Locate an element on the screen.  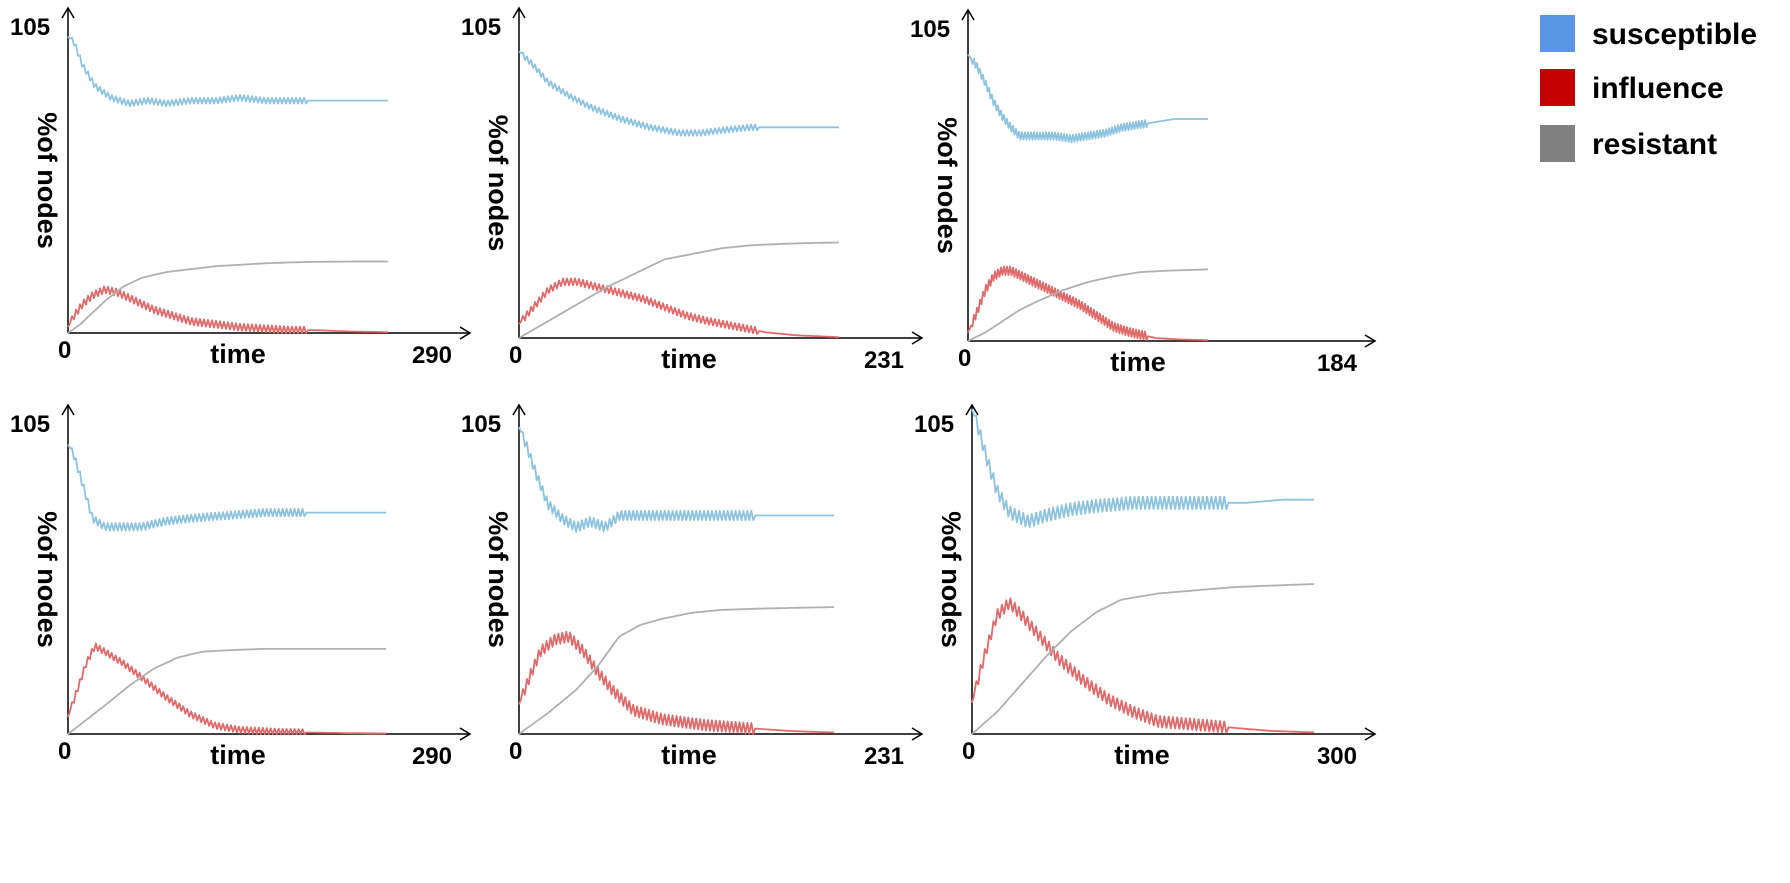
chart-panel-3: 105 0 184 time %of nodes is located at coordinates (1143, 192).